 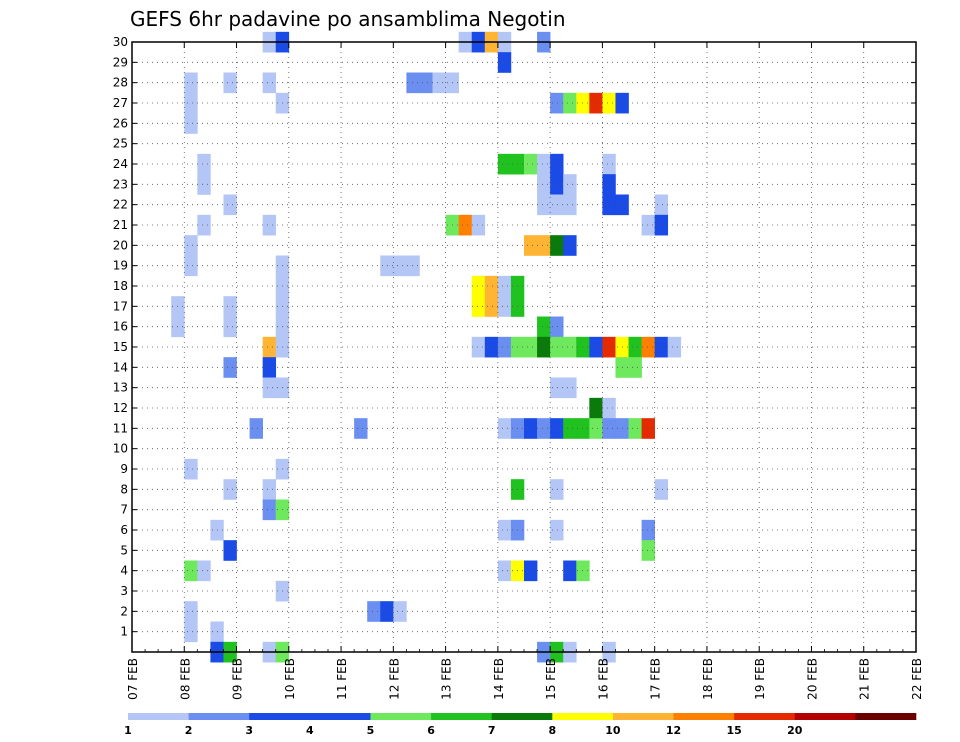 What do you see at coordinates (795, 730) in the screenshot?
I see `colorbar-label: 20` at bounding box center [795, 730].